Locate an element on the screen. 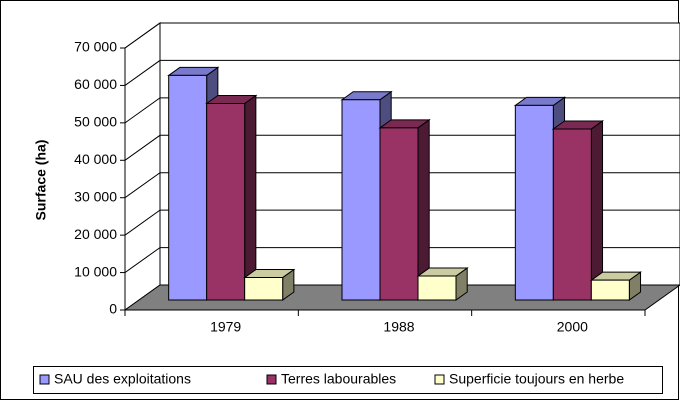 The width and height of the screenshot is (680, 401). legend-label: Terres labourables is located at coordinates (338, 379).